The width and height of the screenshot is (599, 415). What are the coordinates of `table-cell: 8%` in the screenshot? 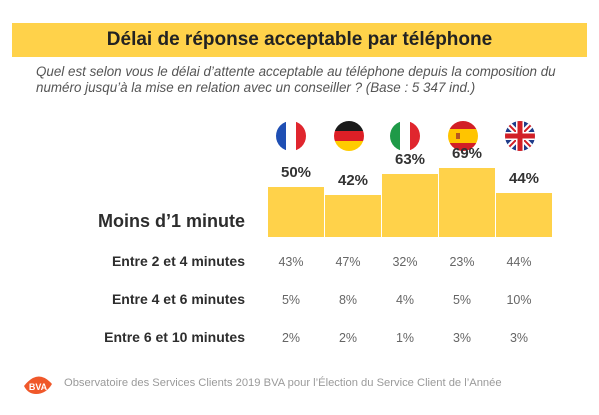 It's located at (348, 300).